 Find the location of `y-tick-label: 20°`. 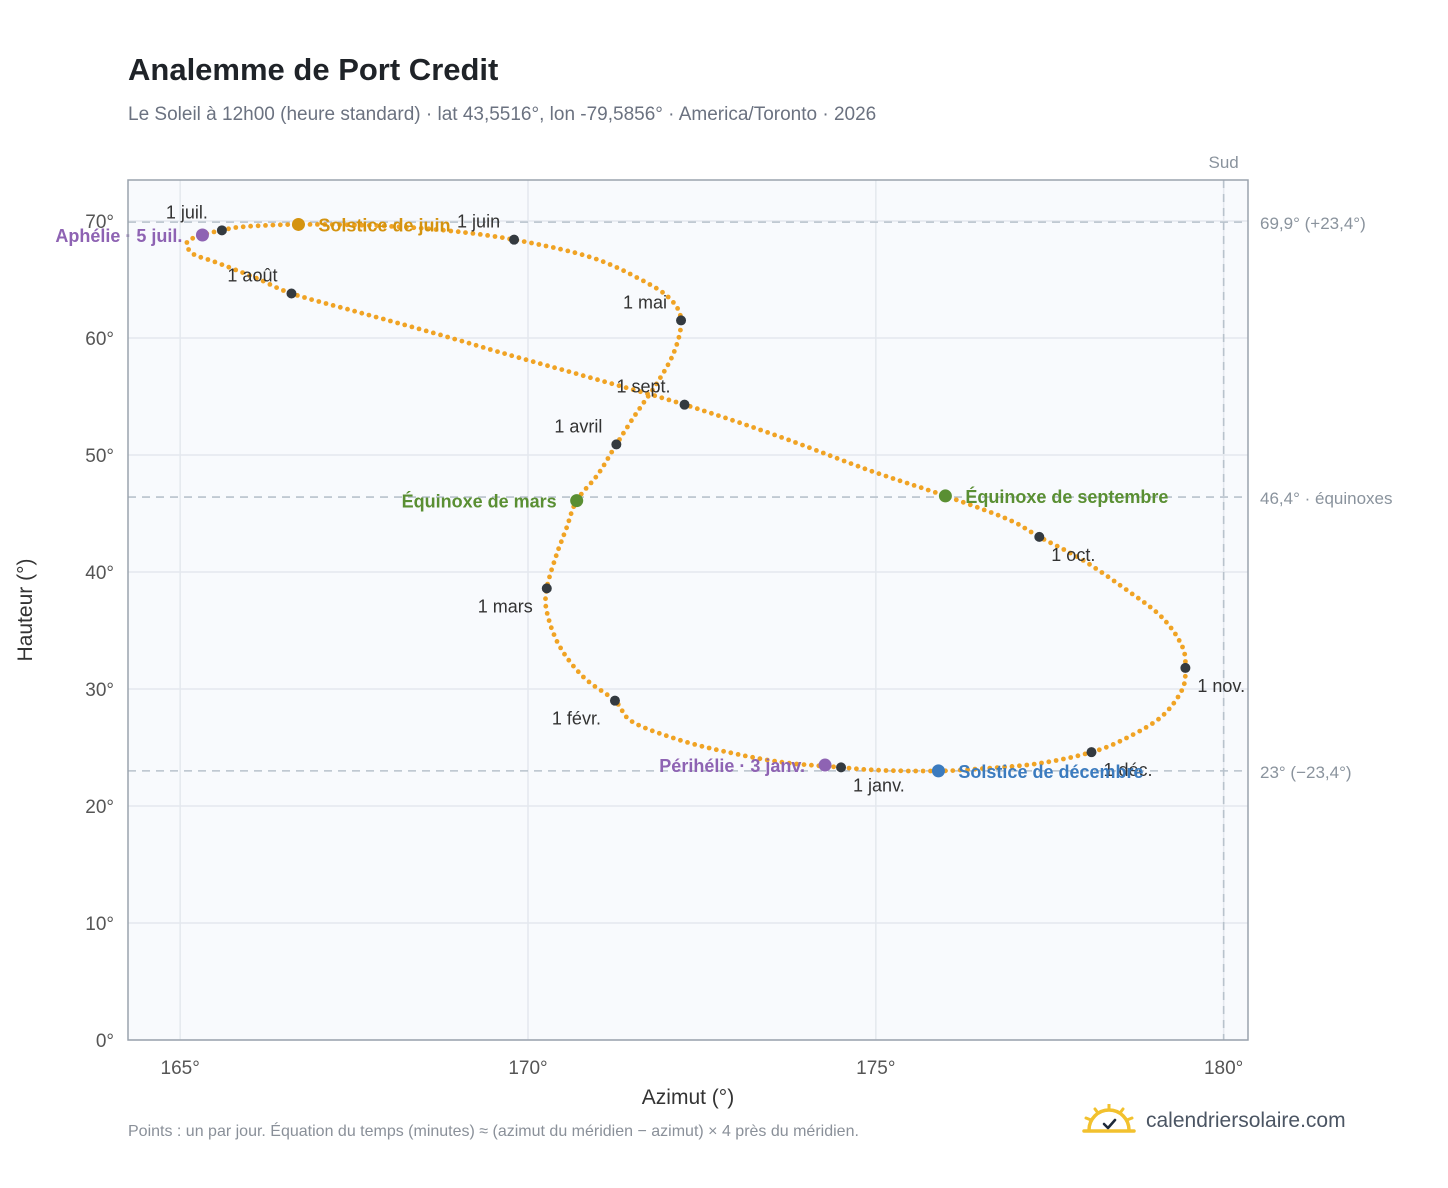

y-tick-label: 20° is located at coordinates (99, 807).